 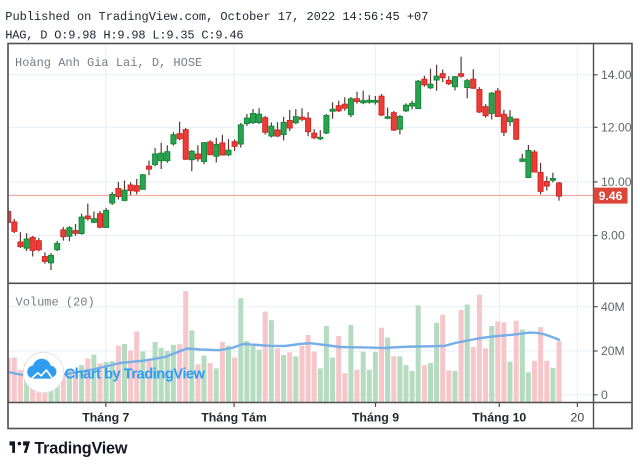 What do you see at coordinates (616, 128) in the screenshot?
I see `svg-text: 12.00` at bounding box center [616, 128].